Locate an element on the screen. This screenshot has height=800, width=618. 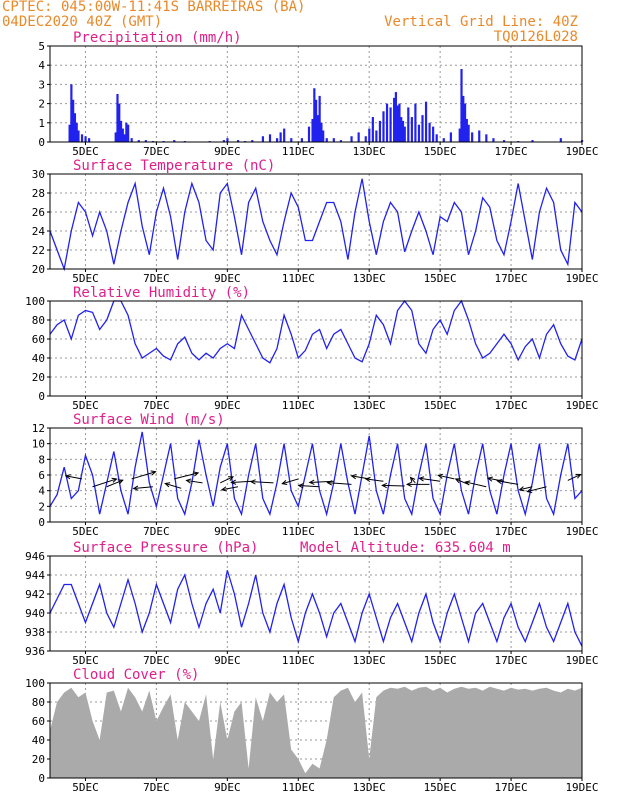
temperature-xtick-label: 19DEC is located at coordinates (581, 278).